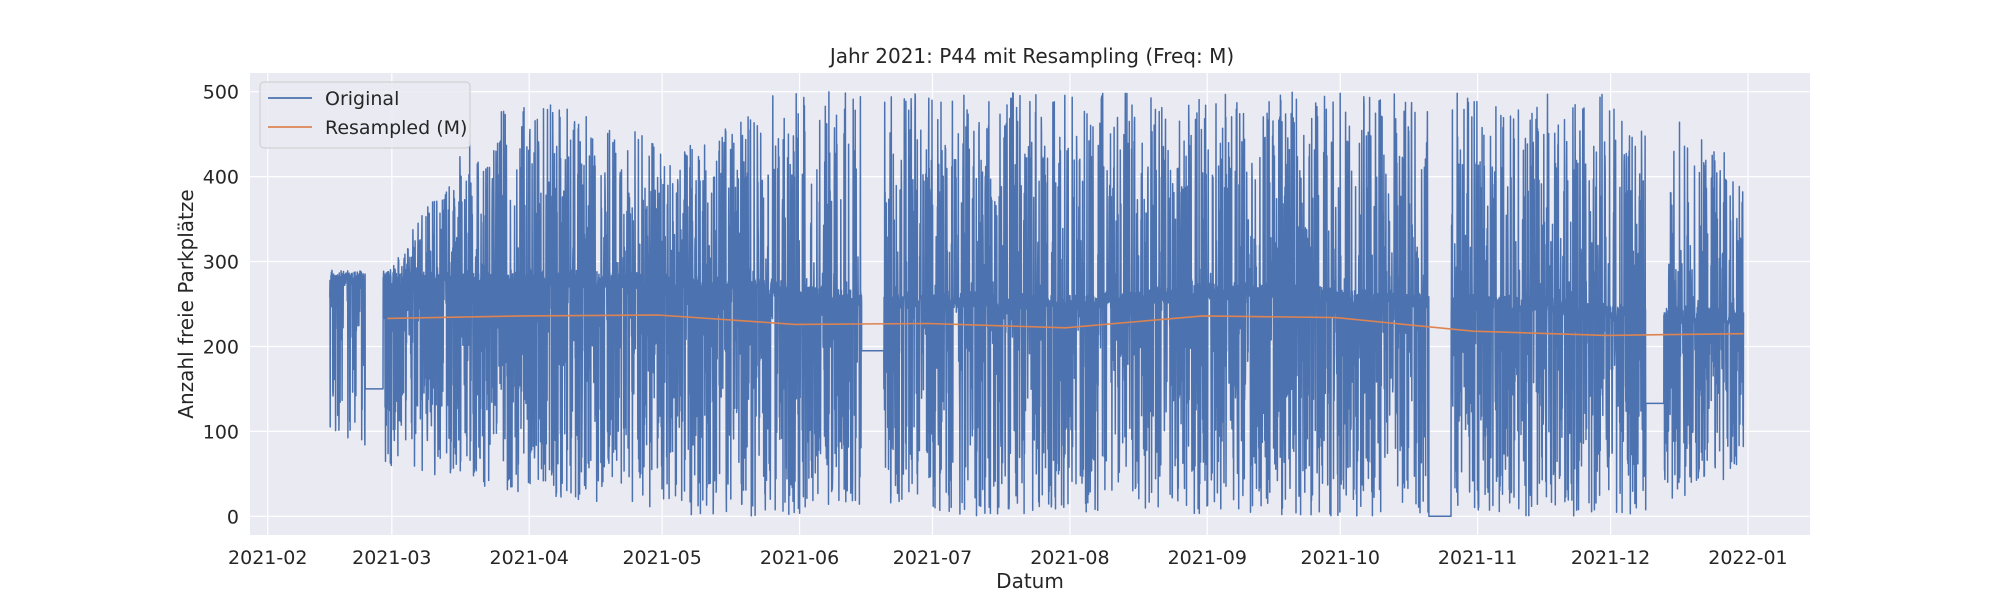 The width and height of the screenshot is (2000, 600). I want to click on y-axis-ticks: 0 100 200 300 400 500, so click(221, 305).